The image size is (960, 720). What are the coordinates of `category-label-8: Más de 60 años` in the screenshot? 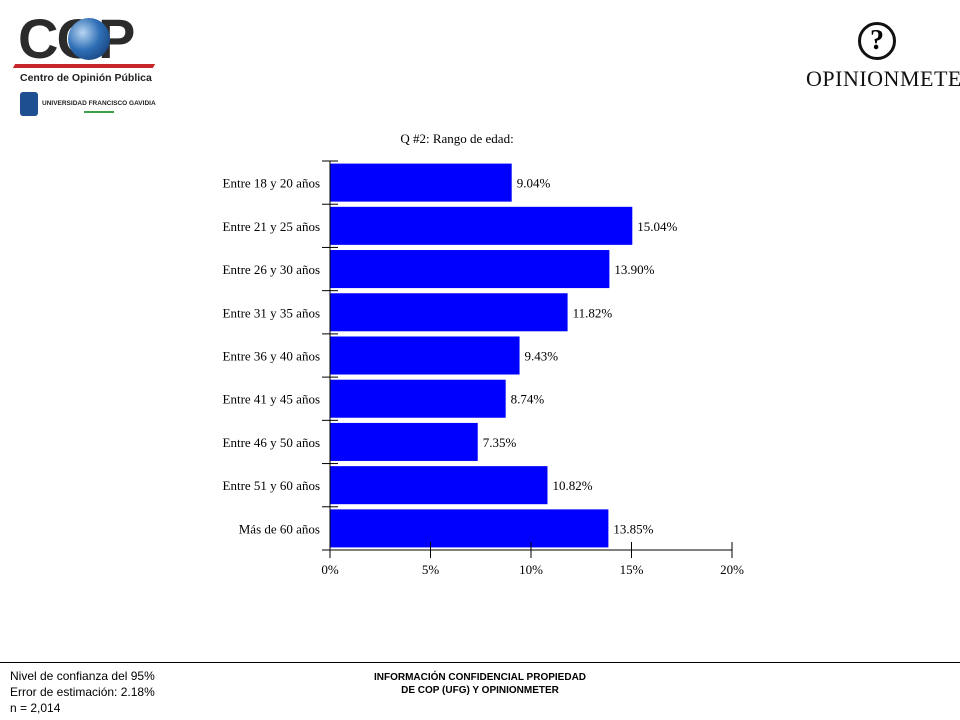 It's located at (279, 528).